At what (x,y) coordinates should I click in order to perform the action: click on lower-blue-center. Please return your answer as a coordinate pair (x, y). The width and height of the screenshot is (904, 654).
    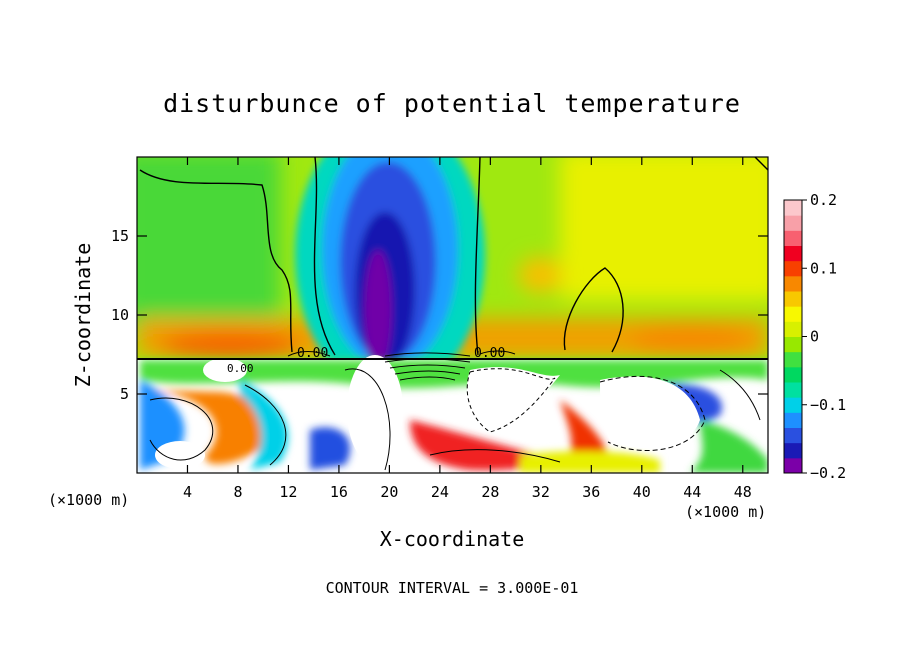
    Looking at the image, I should click on (330, 448).